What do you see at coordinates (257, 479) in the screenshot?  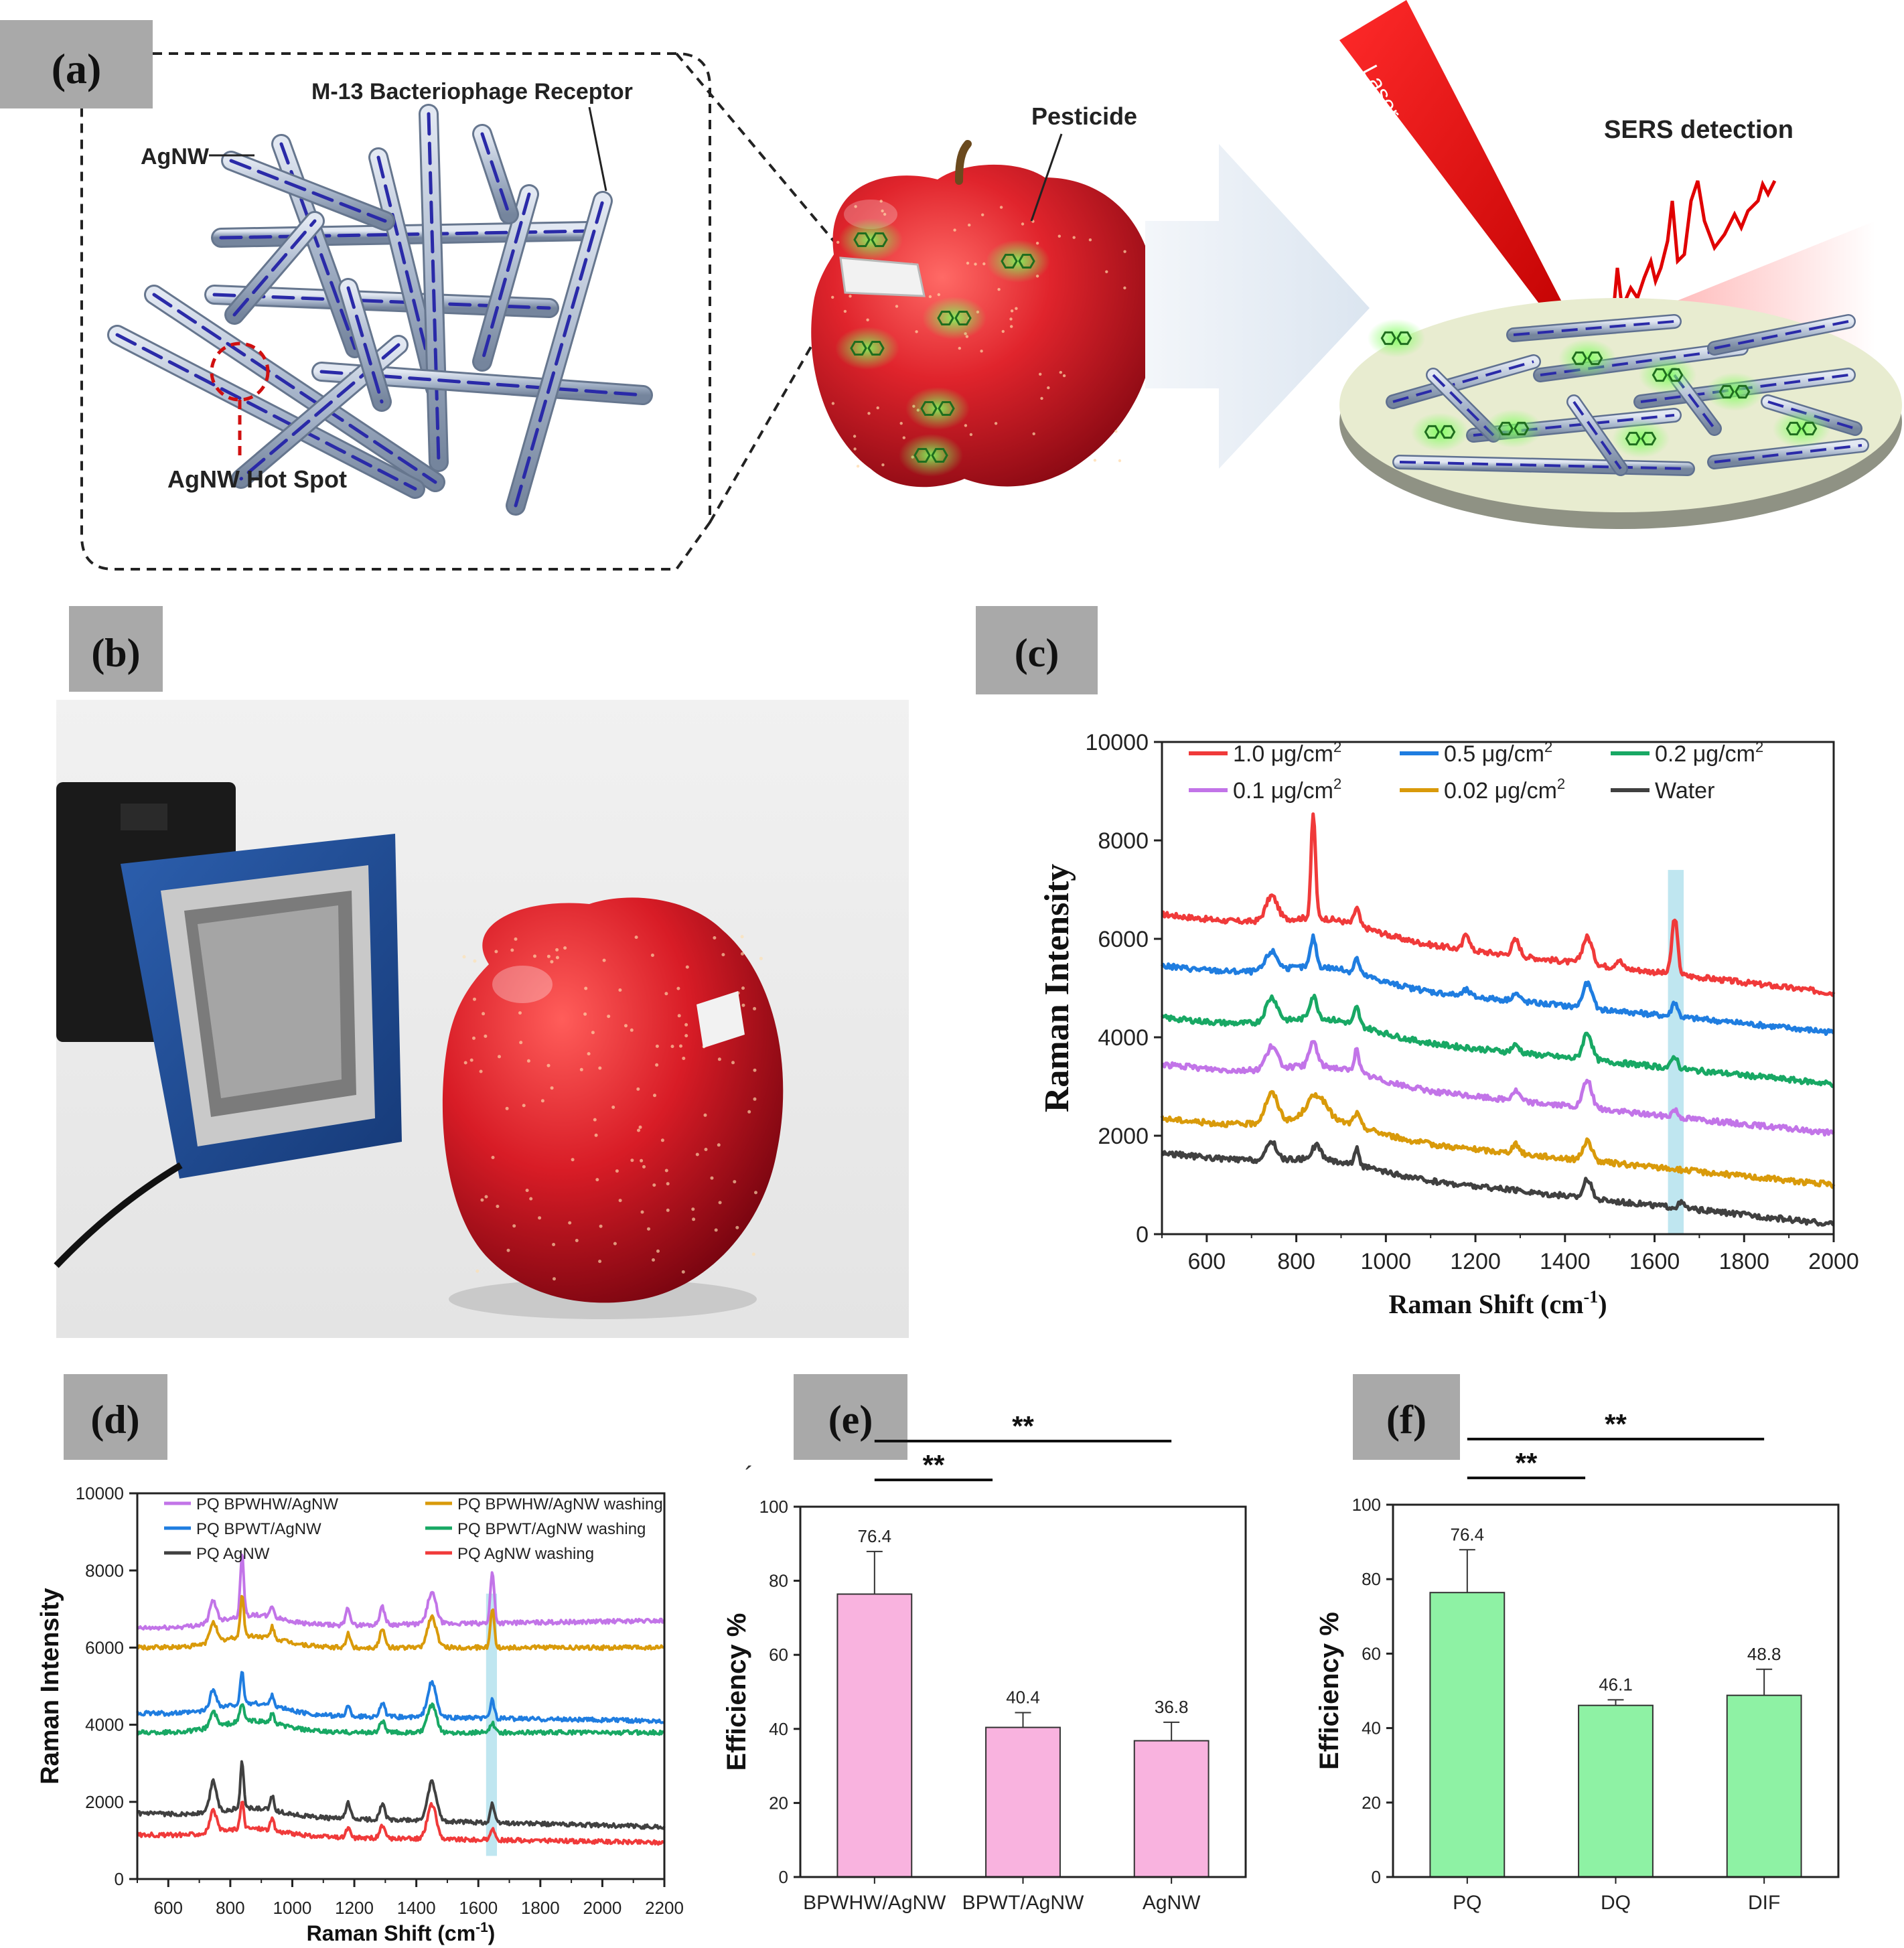 I see `agnw-hotspot-label: AgNW Hot Spot` at bounding box center [257, 479].